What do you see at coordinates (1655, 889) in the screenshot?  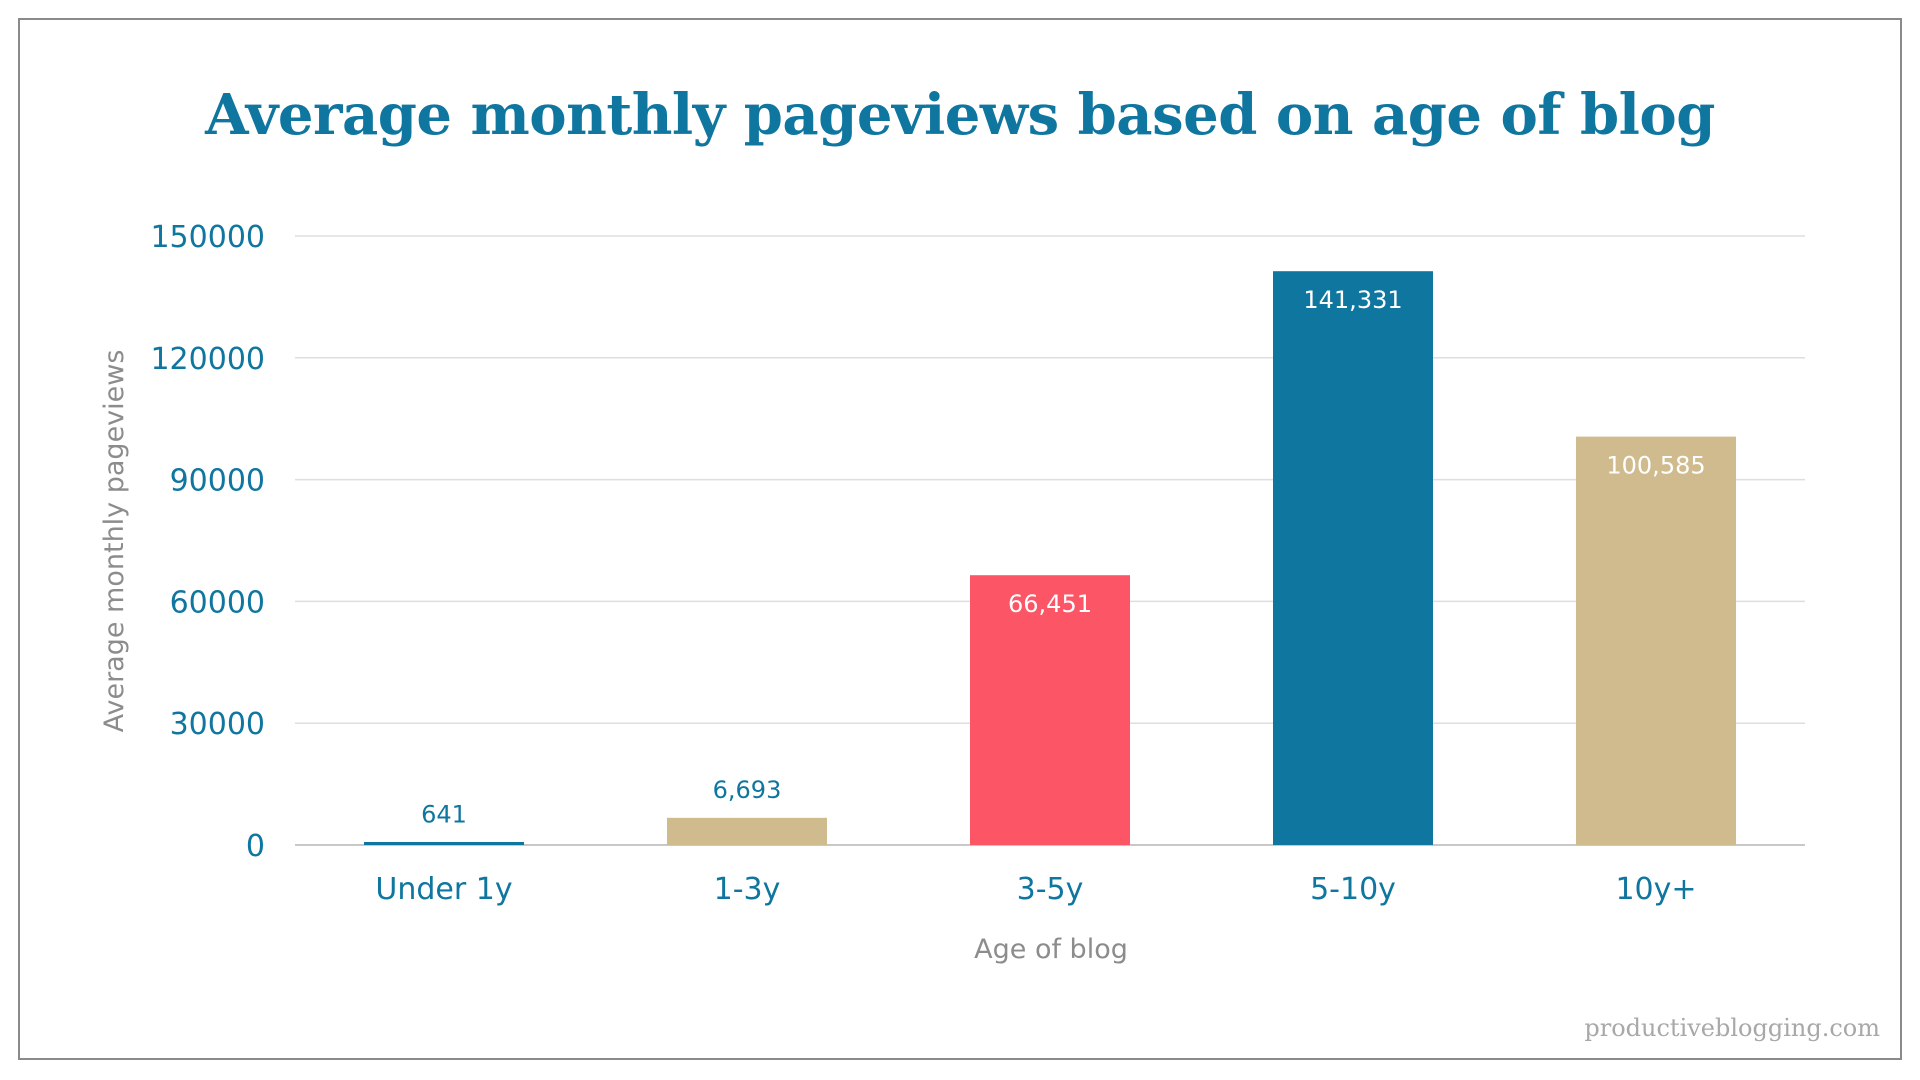 I see `x-category-label: 10y+` at bounding box center [1655, 889].